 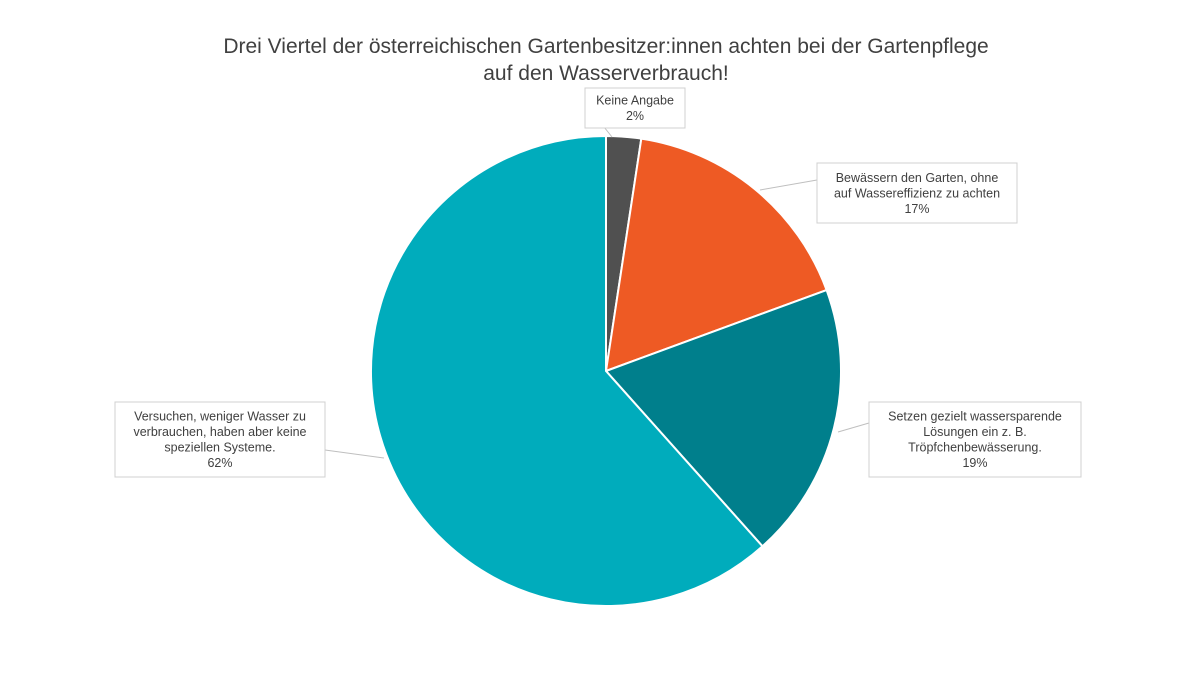 What do you see at coordinates (220, 417) in the screenshot?
I see `callout-label-line: Versuchen, weniger Wasser zu` at bounding box center [220, 417].